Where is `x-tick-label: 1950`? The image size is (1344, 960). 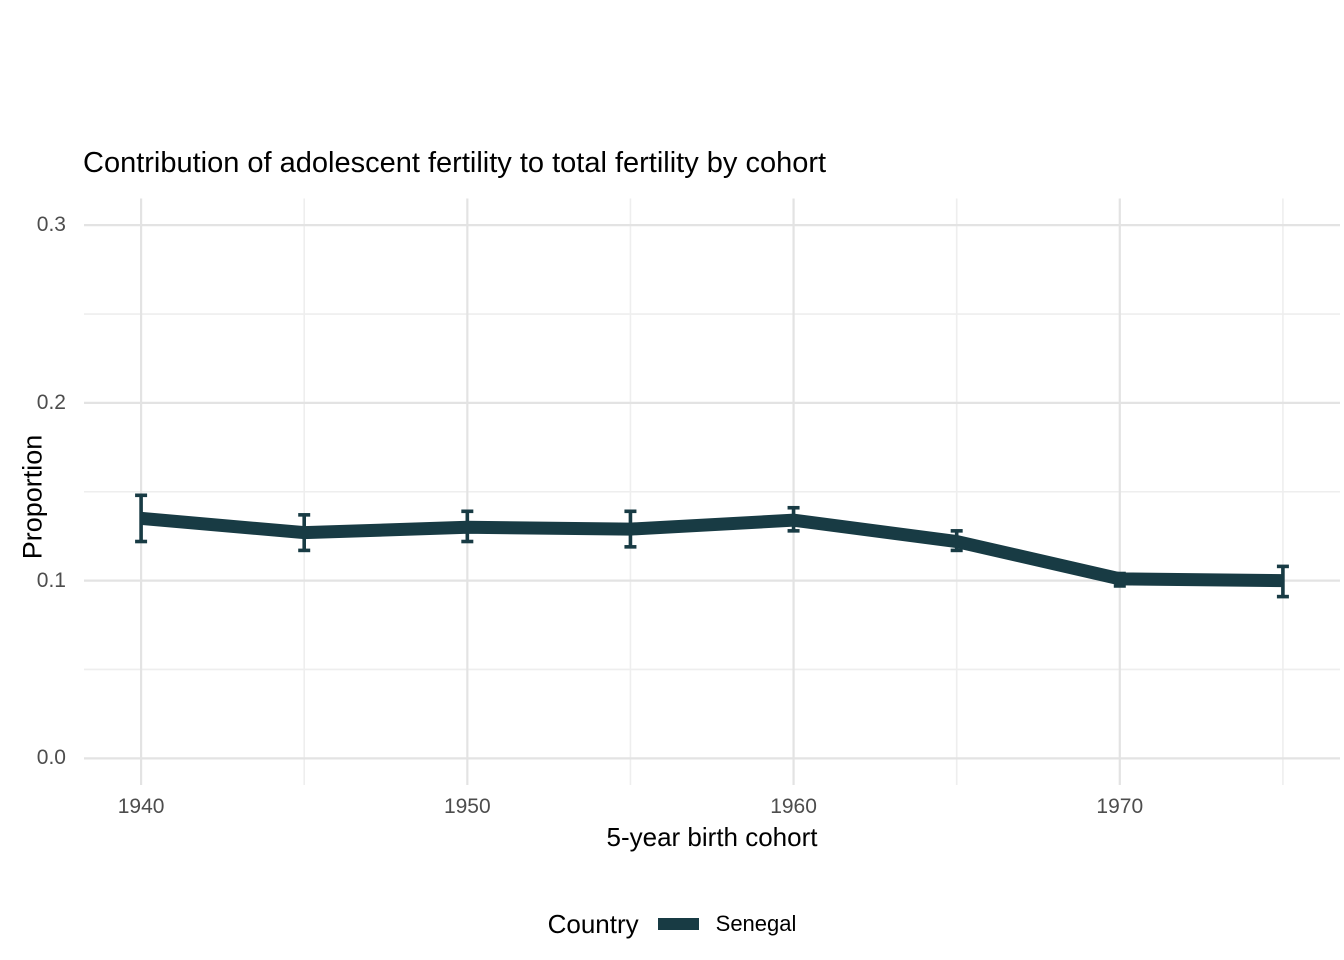 x-tick-label: 1950 is located at coordinates (467, 806).